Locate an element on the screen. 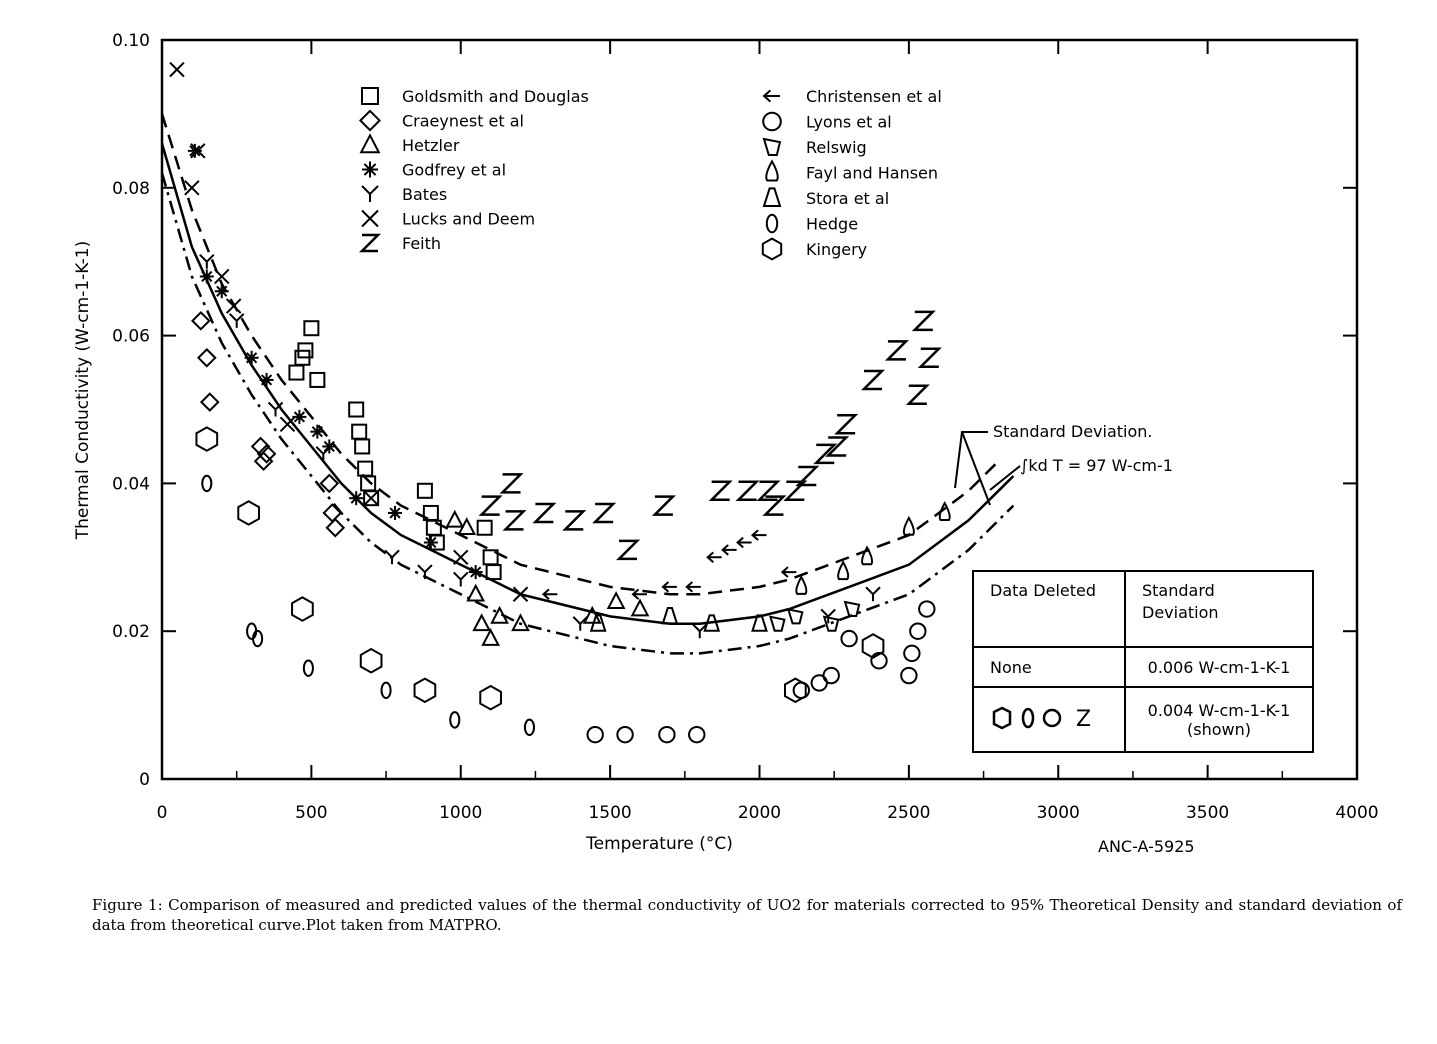 The width and height of the screenshot is (1437, 1044). legend-marker-asterisk is located at coordinates (370, 169).